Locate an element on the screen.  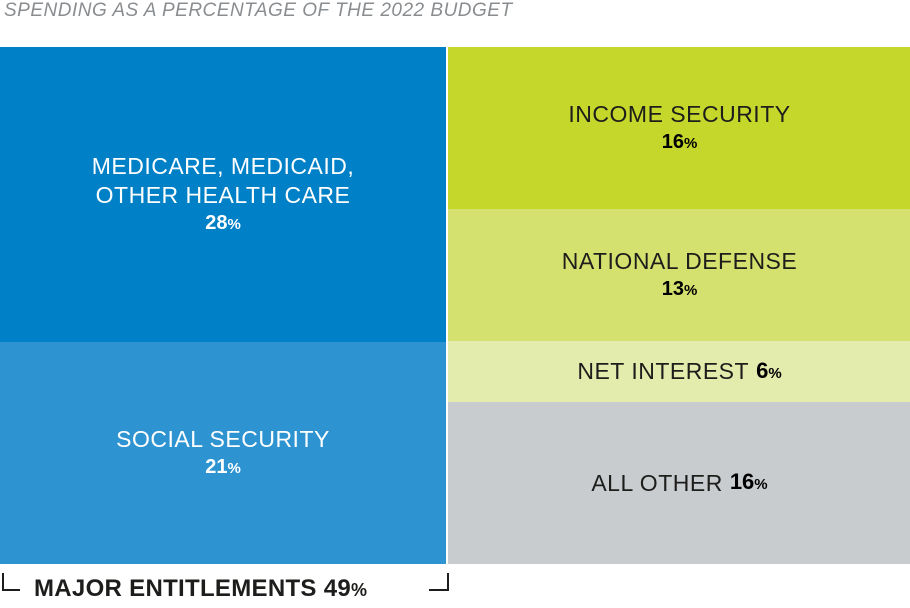
tile-national-defense: NATIONAL DEFENSE 13% is located at coordinates (679, 275).